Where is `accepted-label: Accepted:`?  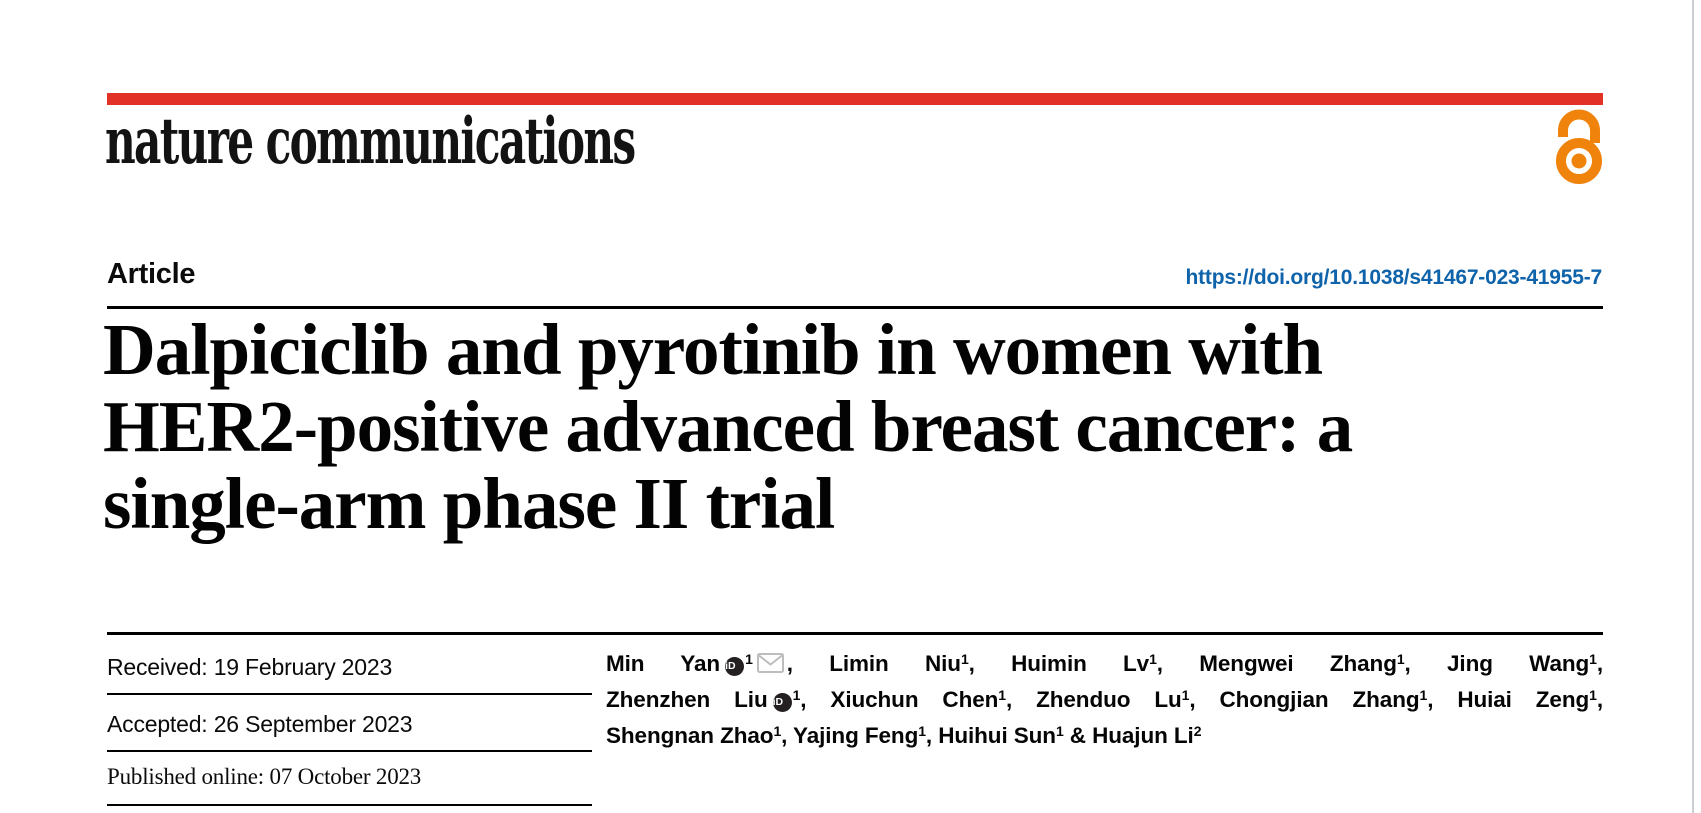
accepted-label: Accepted: is located at coordinates (157, 724).